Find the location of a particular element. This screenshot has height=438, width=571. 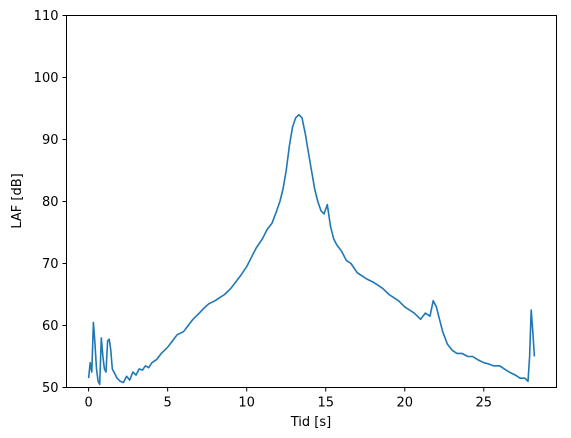

y-axis-ticks: 50 60 70 80 90 100 110 is located at coordinates (50, 202).